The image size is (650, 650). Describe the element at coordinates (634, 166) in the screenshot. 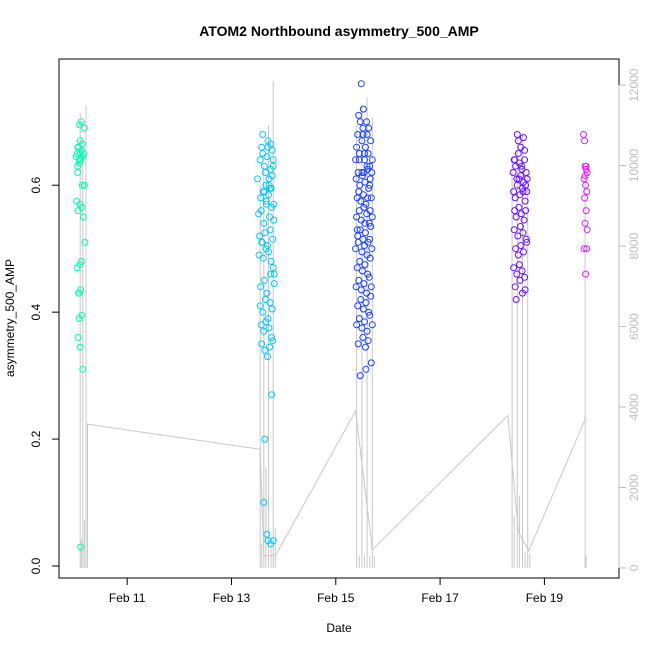

I see `y2-tick-label: 10000` at that location.